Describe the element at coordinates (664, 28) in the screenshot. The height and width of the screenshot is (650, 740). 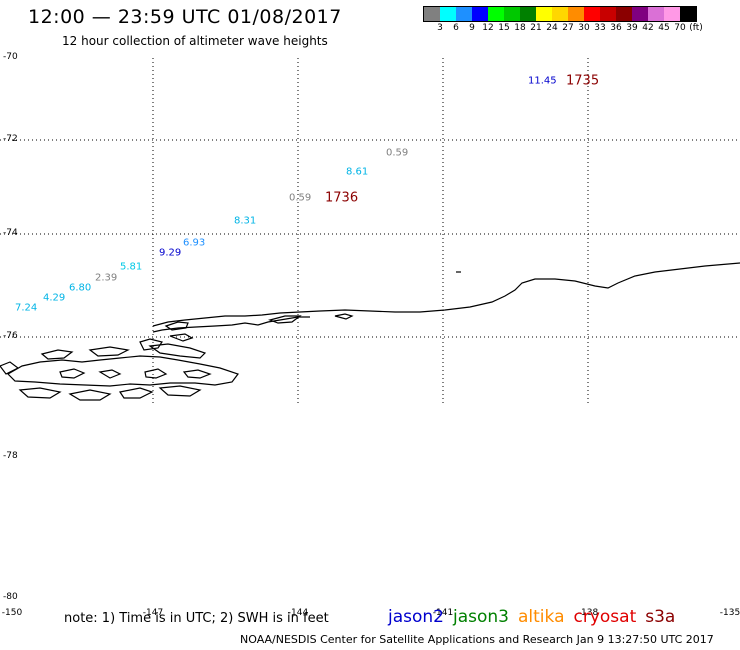
I see `color-scale-tick: 45` at that location.